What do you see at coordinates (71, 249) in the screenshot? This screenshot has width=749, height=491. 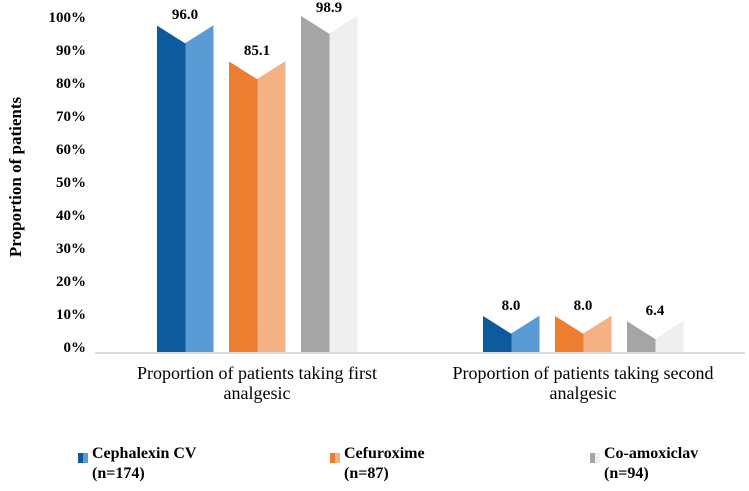 I see `y-tick-label: 30%` at bounding box center [71, 249].